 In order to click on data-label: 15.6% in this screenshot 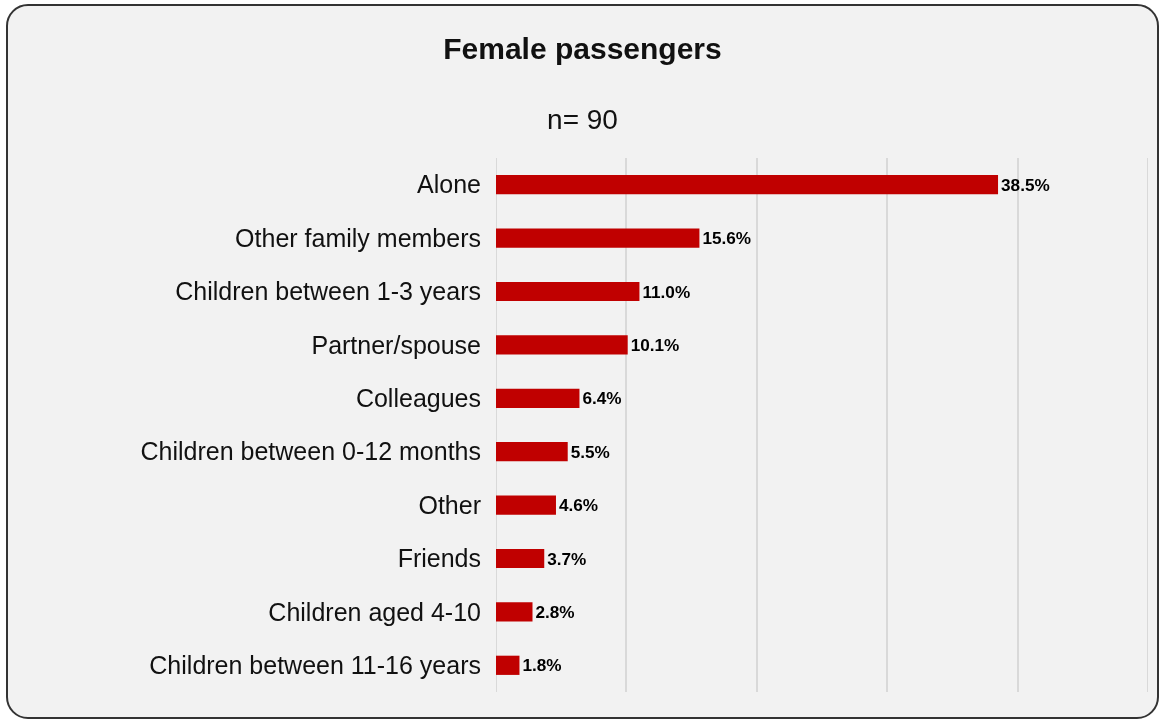, I will do `click(727, 238)`.